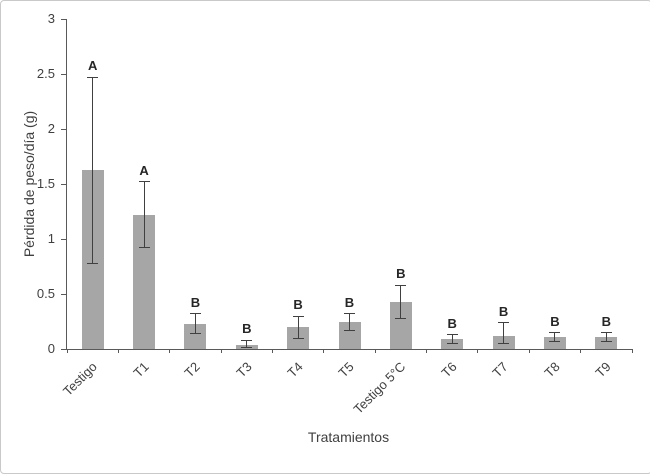  Describe the element at coordinates (552, 370) in the screenshot. I see `x-tick-label: T8` at that location.